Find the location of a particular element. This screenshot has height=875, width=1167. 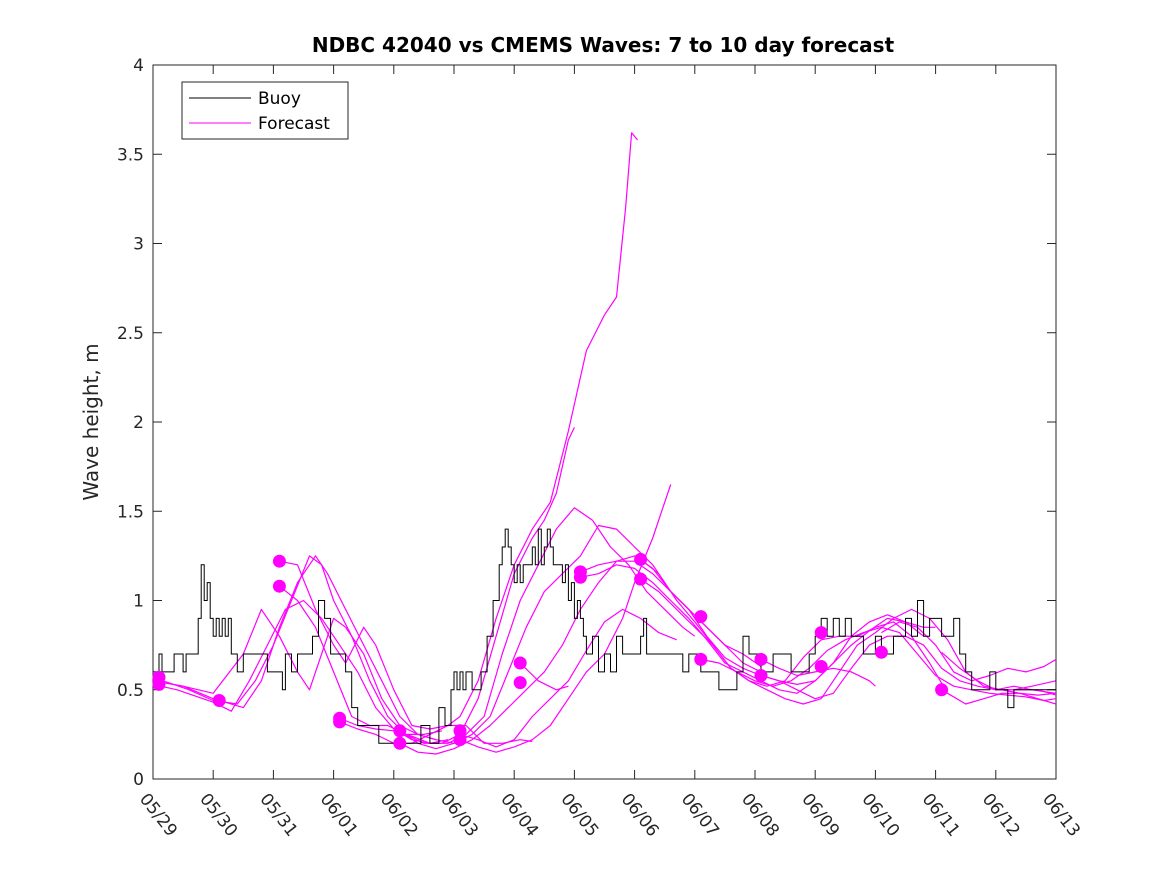

legend-box is located at coordinates (265, 110).